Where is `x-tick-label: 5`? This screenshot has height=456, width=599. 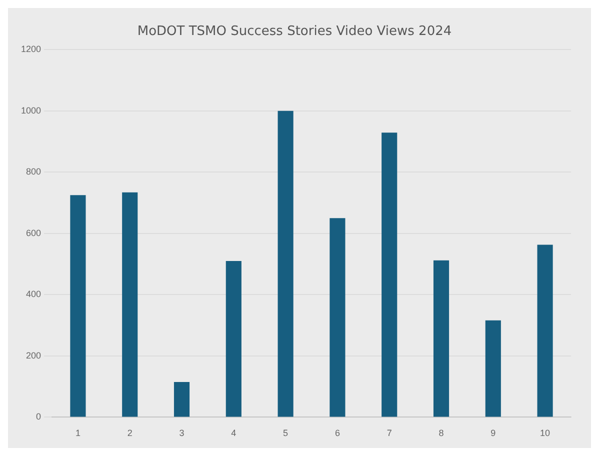
x-tick-label: 5 is located at coordinates (285, 433).